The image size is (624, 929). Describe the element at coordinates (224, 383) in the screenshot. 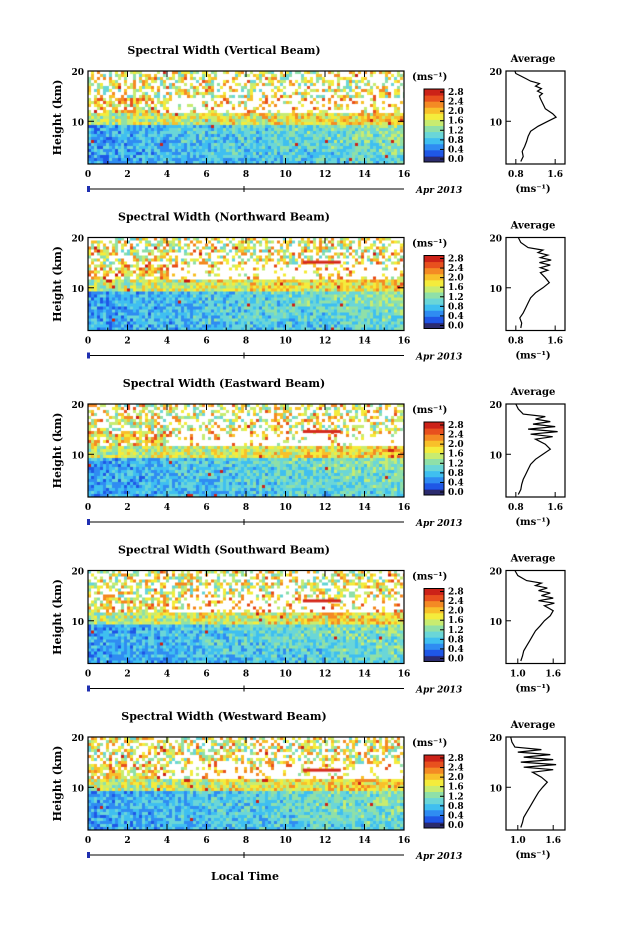

I see `panel-title: Spectral Width (Eastward Beam)` at that location.